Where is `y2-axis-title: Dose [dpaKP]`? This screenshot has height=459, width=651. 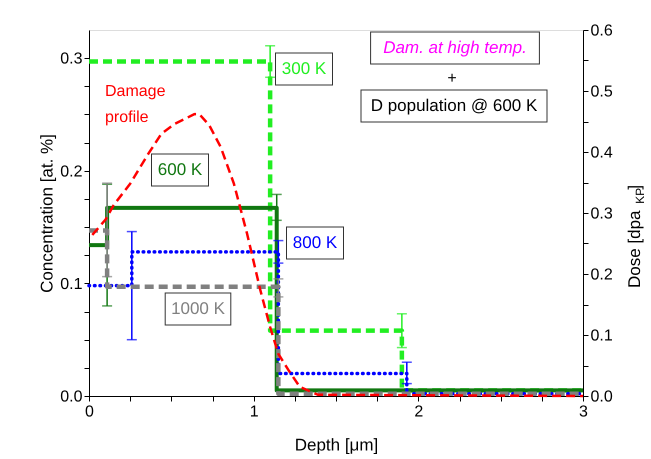 y2-axis-title: Dose [dpaKP] is located at coordinates (636, 236).